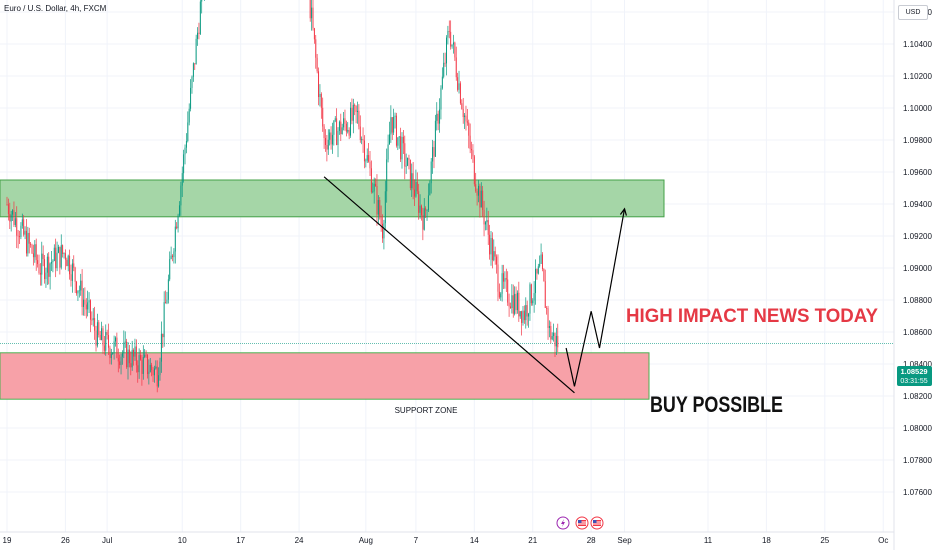 This screenshot has height=550, width=932. What do you see at coordinates (563, 523) in the screenshot?
I see `lightning-icon` at bounding box center [563, 523].